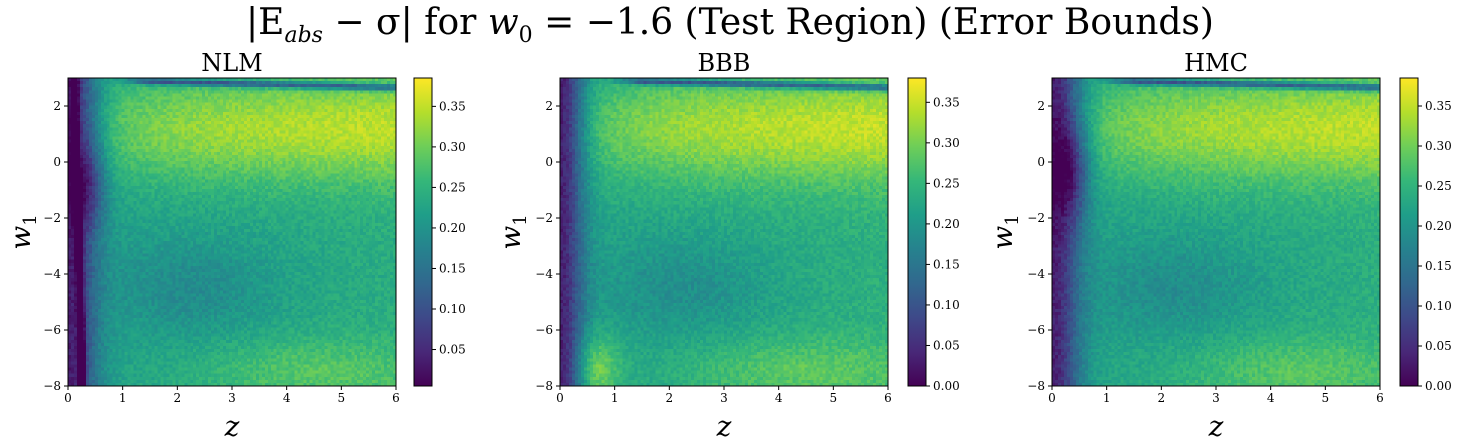  Describe the element at coordinates (503, 22) in the screenshot. I see `title-w: w` at that location.